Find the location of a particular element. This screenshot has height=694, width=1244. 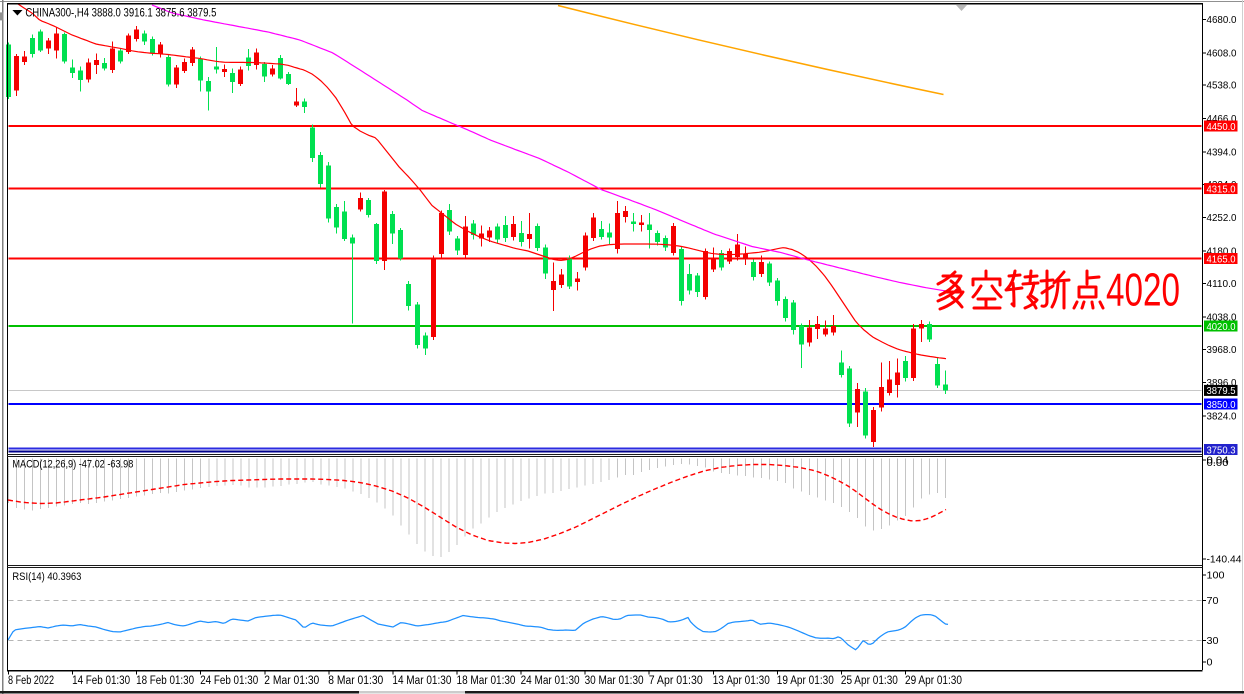

svg-text: 8 Mar 01:30 is located at coordinates (355, 681).